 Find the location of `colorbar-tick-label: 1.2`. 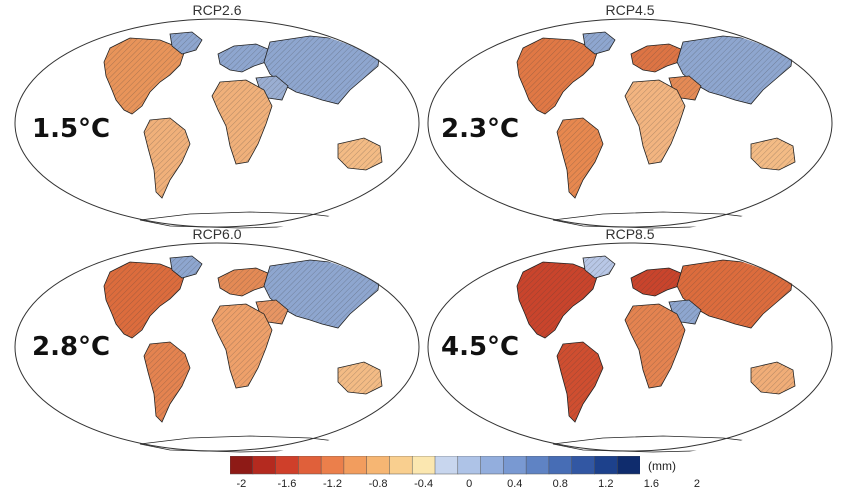

colorbar-tick-label: 1.2 is located at coordinates (606, 484).